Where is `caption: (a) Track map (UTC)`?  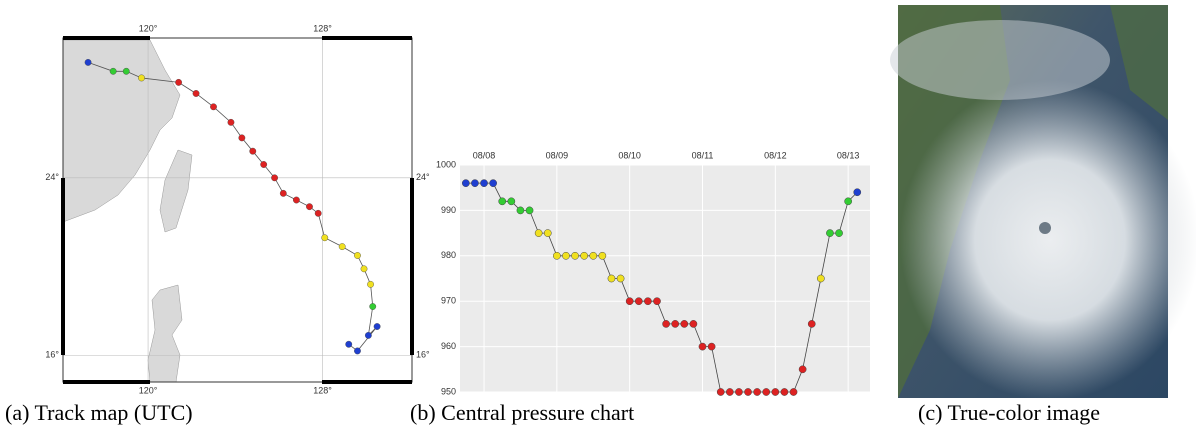
caption: (a) Track map (UTC) is located at coordinates (99, 412).